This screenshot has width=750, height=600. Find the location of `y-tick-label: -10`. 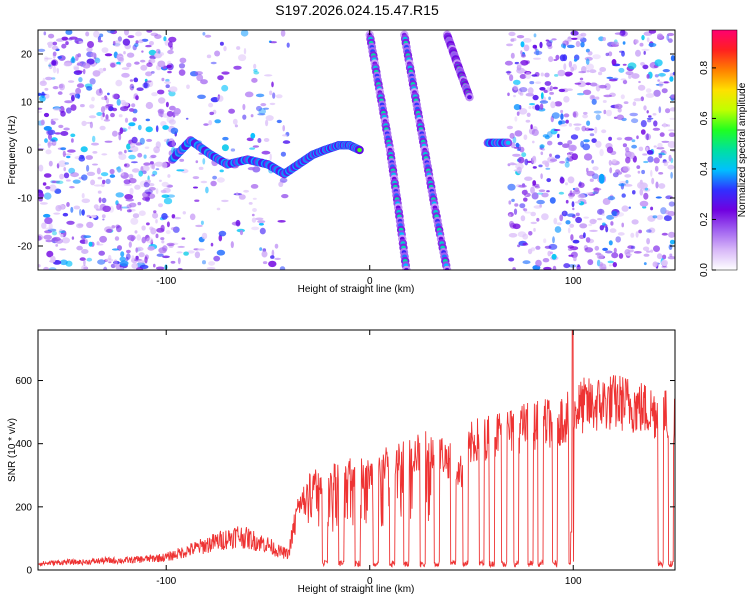

y-tick-label: -10 is located at coordinates (25, 199).